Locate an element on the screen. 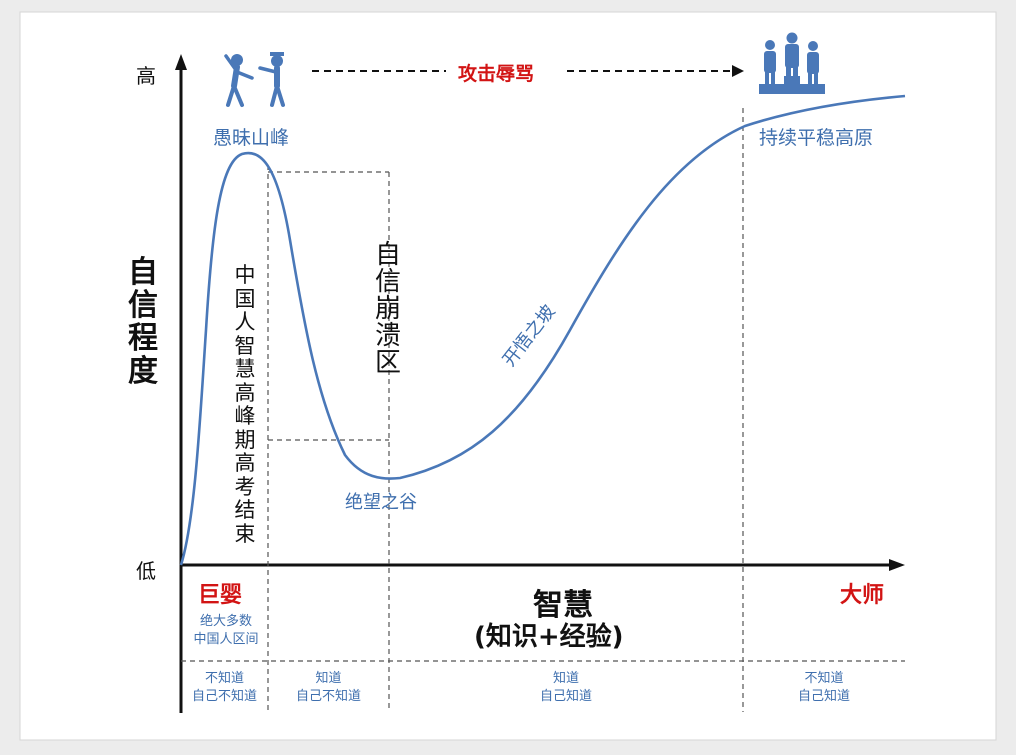 This screenshot has height=755, width=1016. stage-4: 不知道 自己知道 is located at coordinates (824, 688).